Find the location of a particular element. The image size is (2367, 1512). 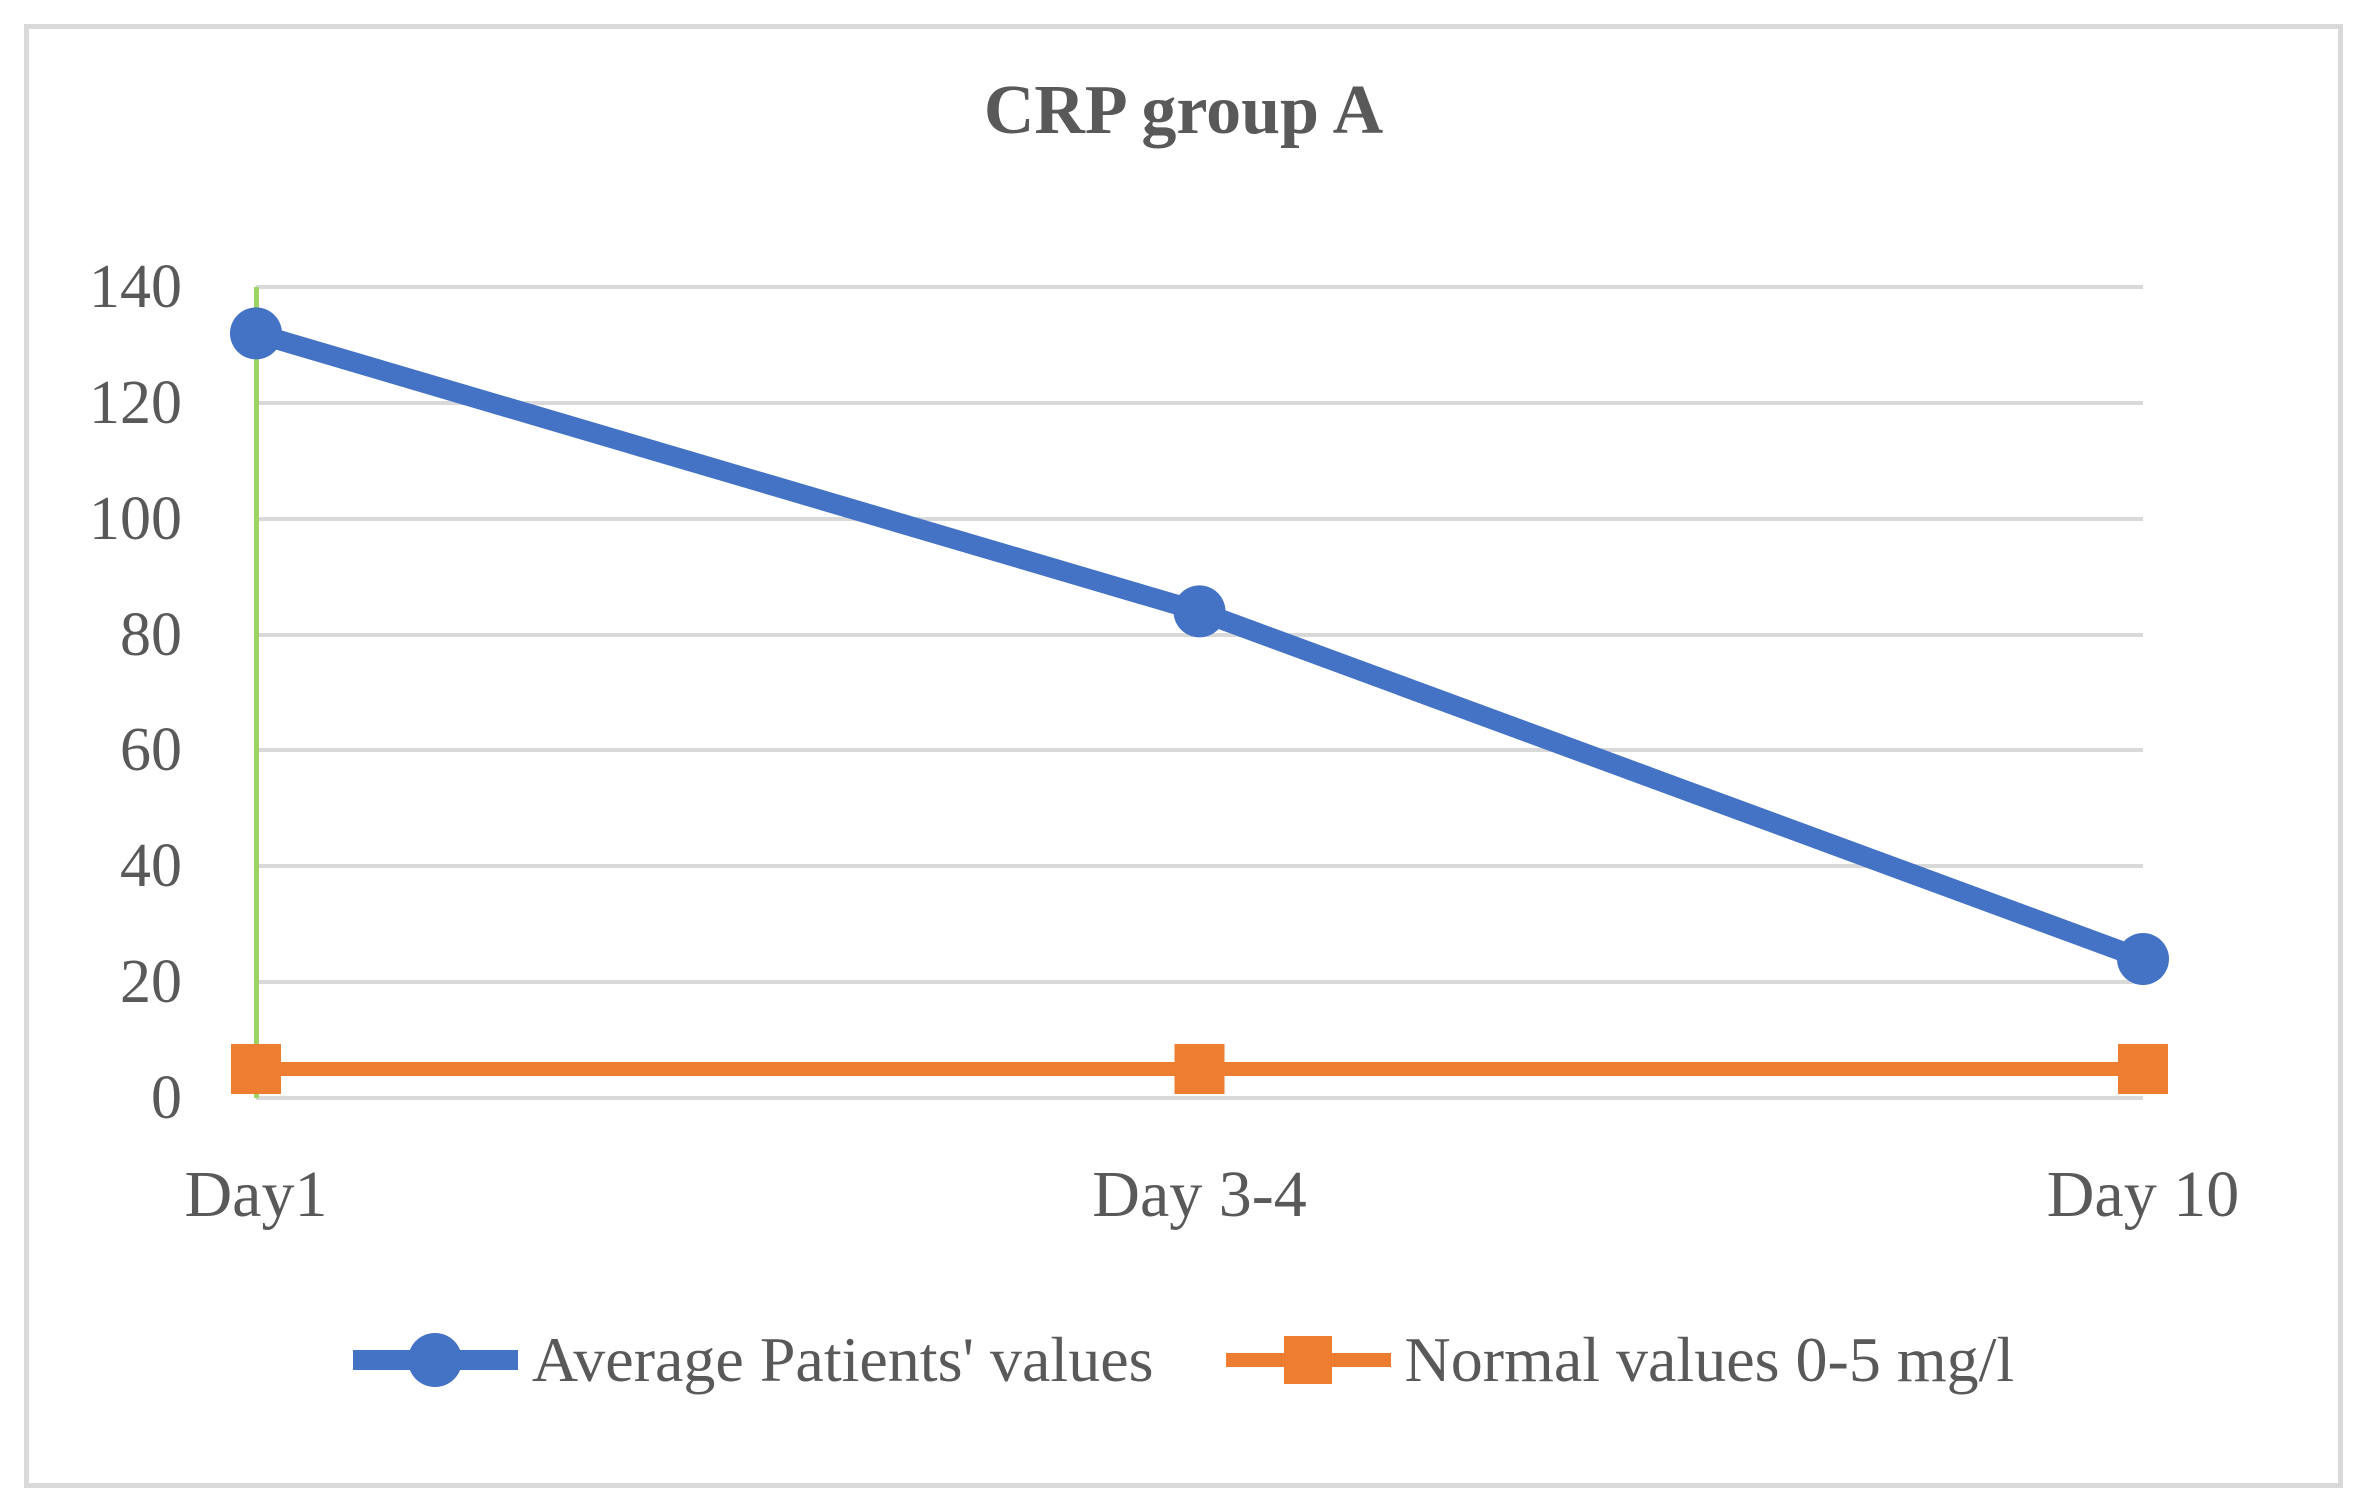

legend-item-average-patients-values: Average Patients' values is located at coordinates (753, 1359).